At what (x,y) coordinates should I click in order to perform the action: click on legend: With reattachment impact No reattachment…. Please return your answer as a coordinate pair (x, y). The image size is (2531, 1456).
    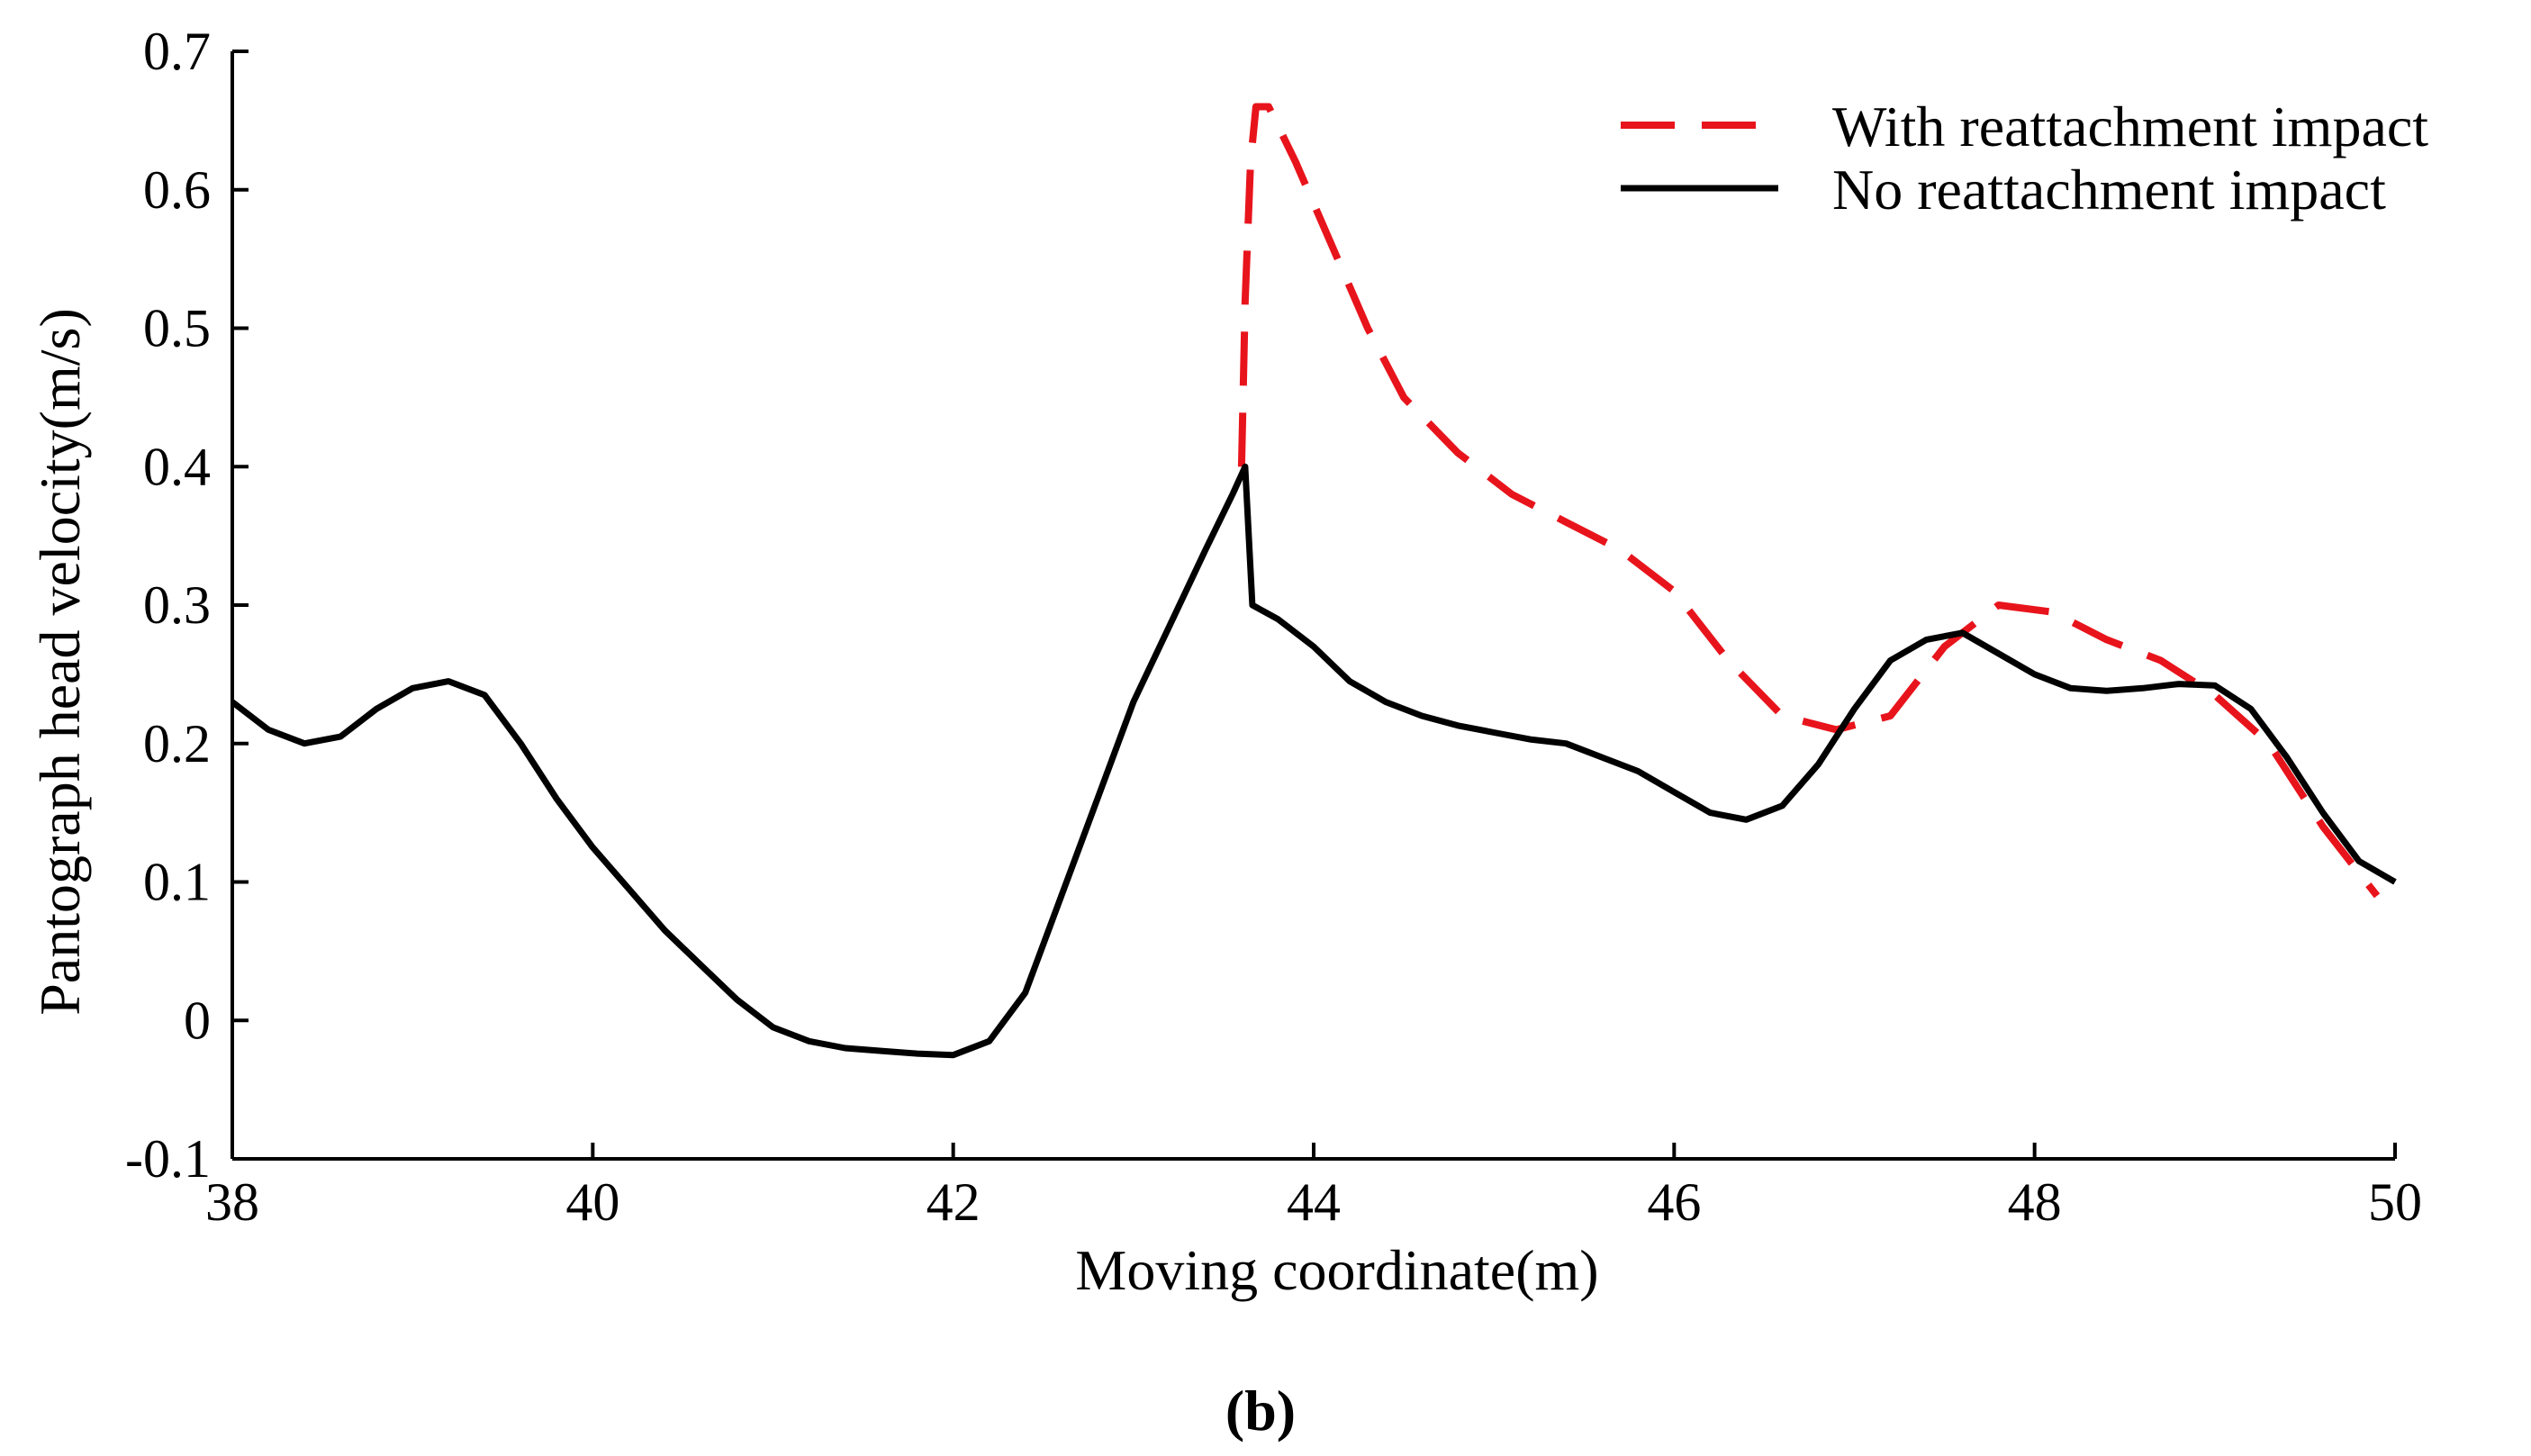
    Looking at the image, I should click on (2024, 159).